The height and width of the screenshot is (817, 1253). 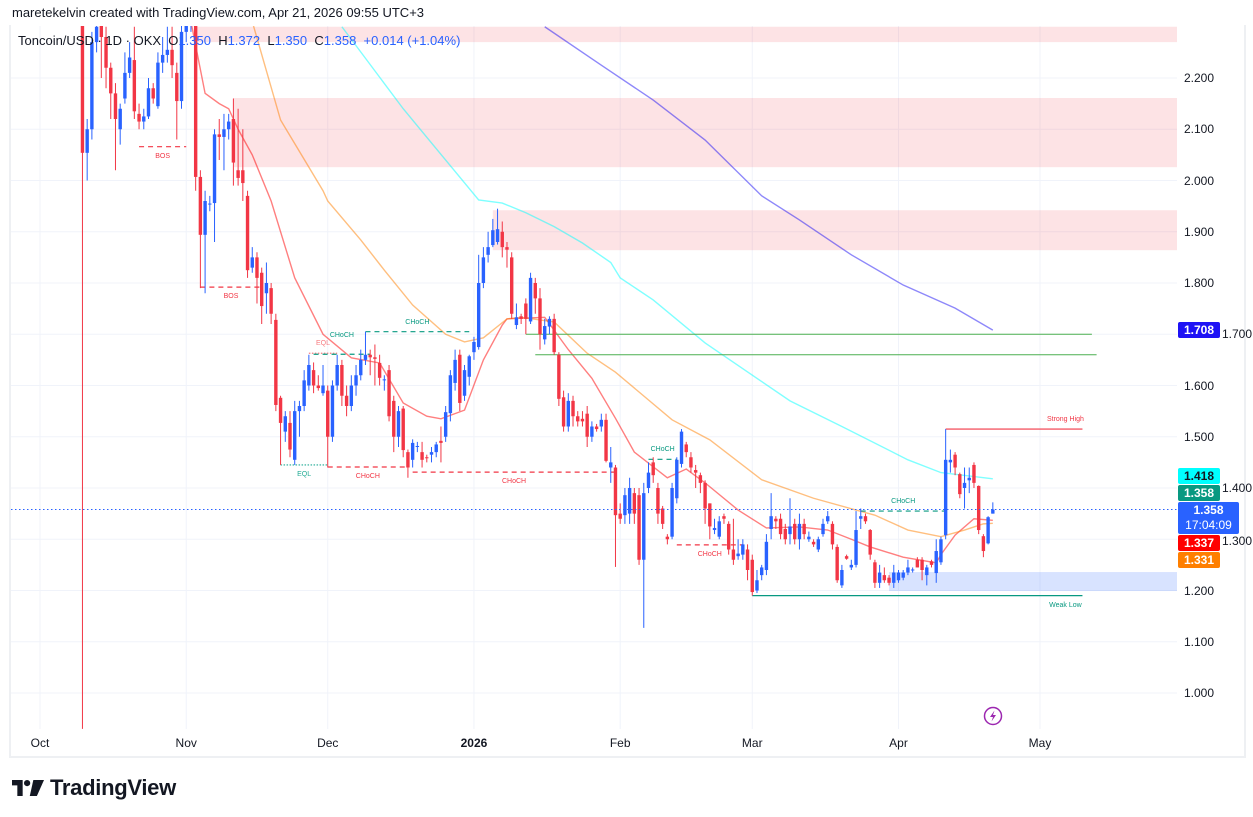 I want to click on price-axis-tick: 1.000, so click(x=1199, y=693).